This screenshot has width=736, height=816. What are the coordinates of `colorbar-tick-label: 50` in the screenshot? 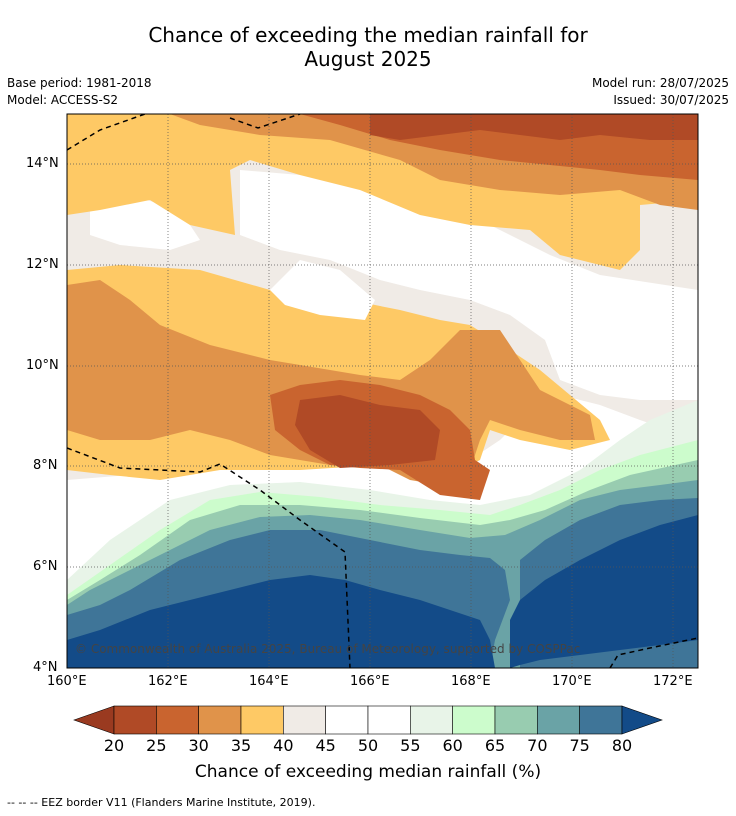 It's located at (368, 745).